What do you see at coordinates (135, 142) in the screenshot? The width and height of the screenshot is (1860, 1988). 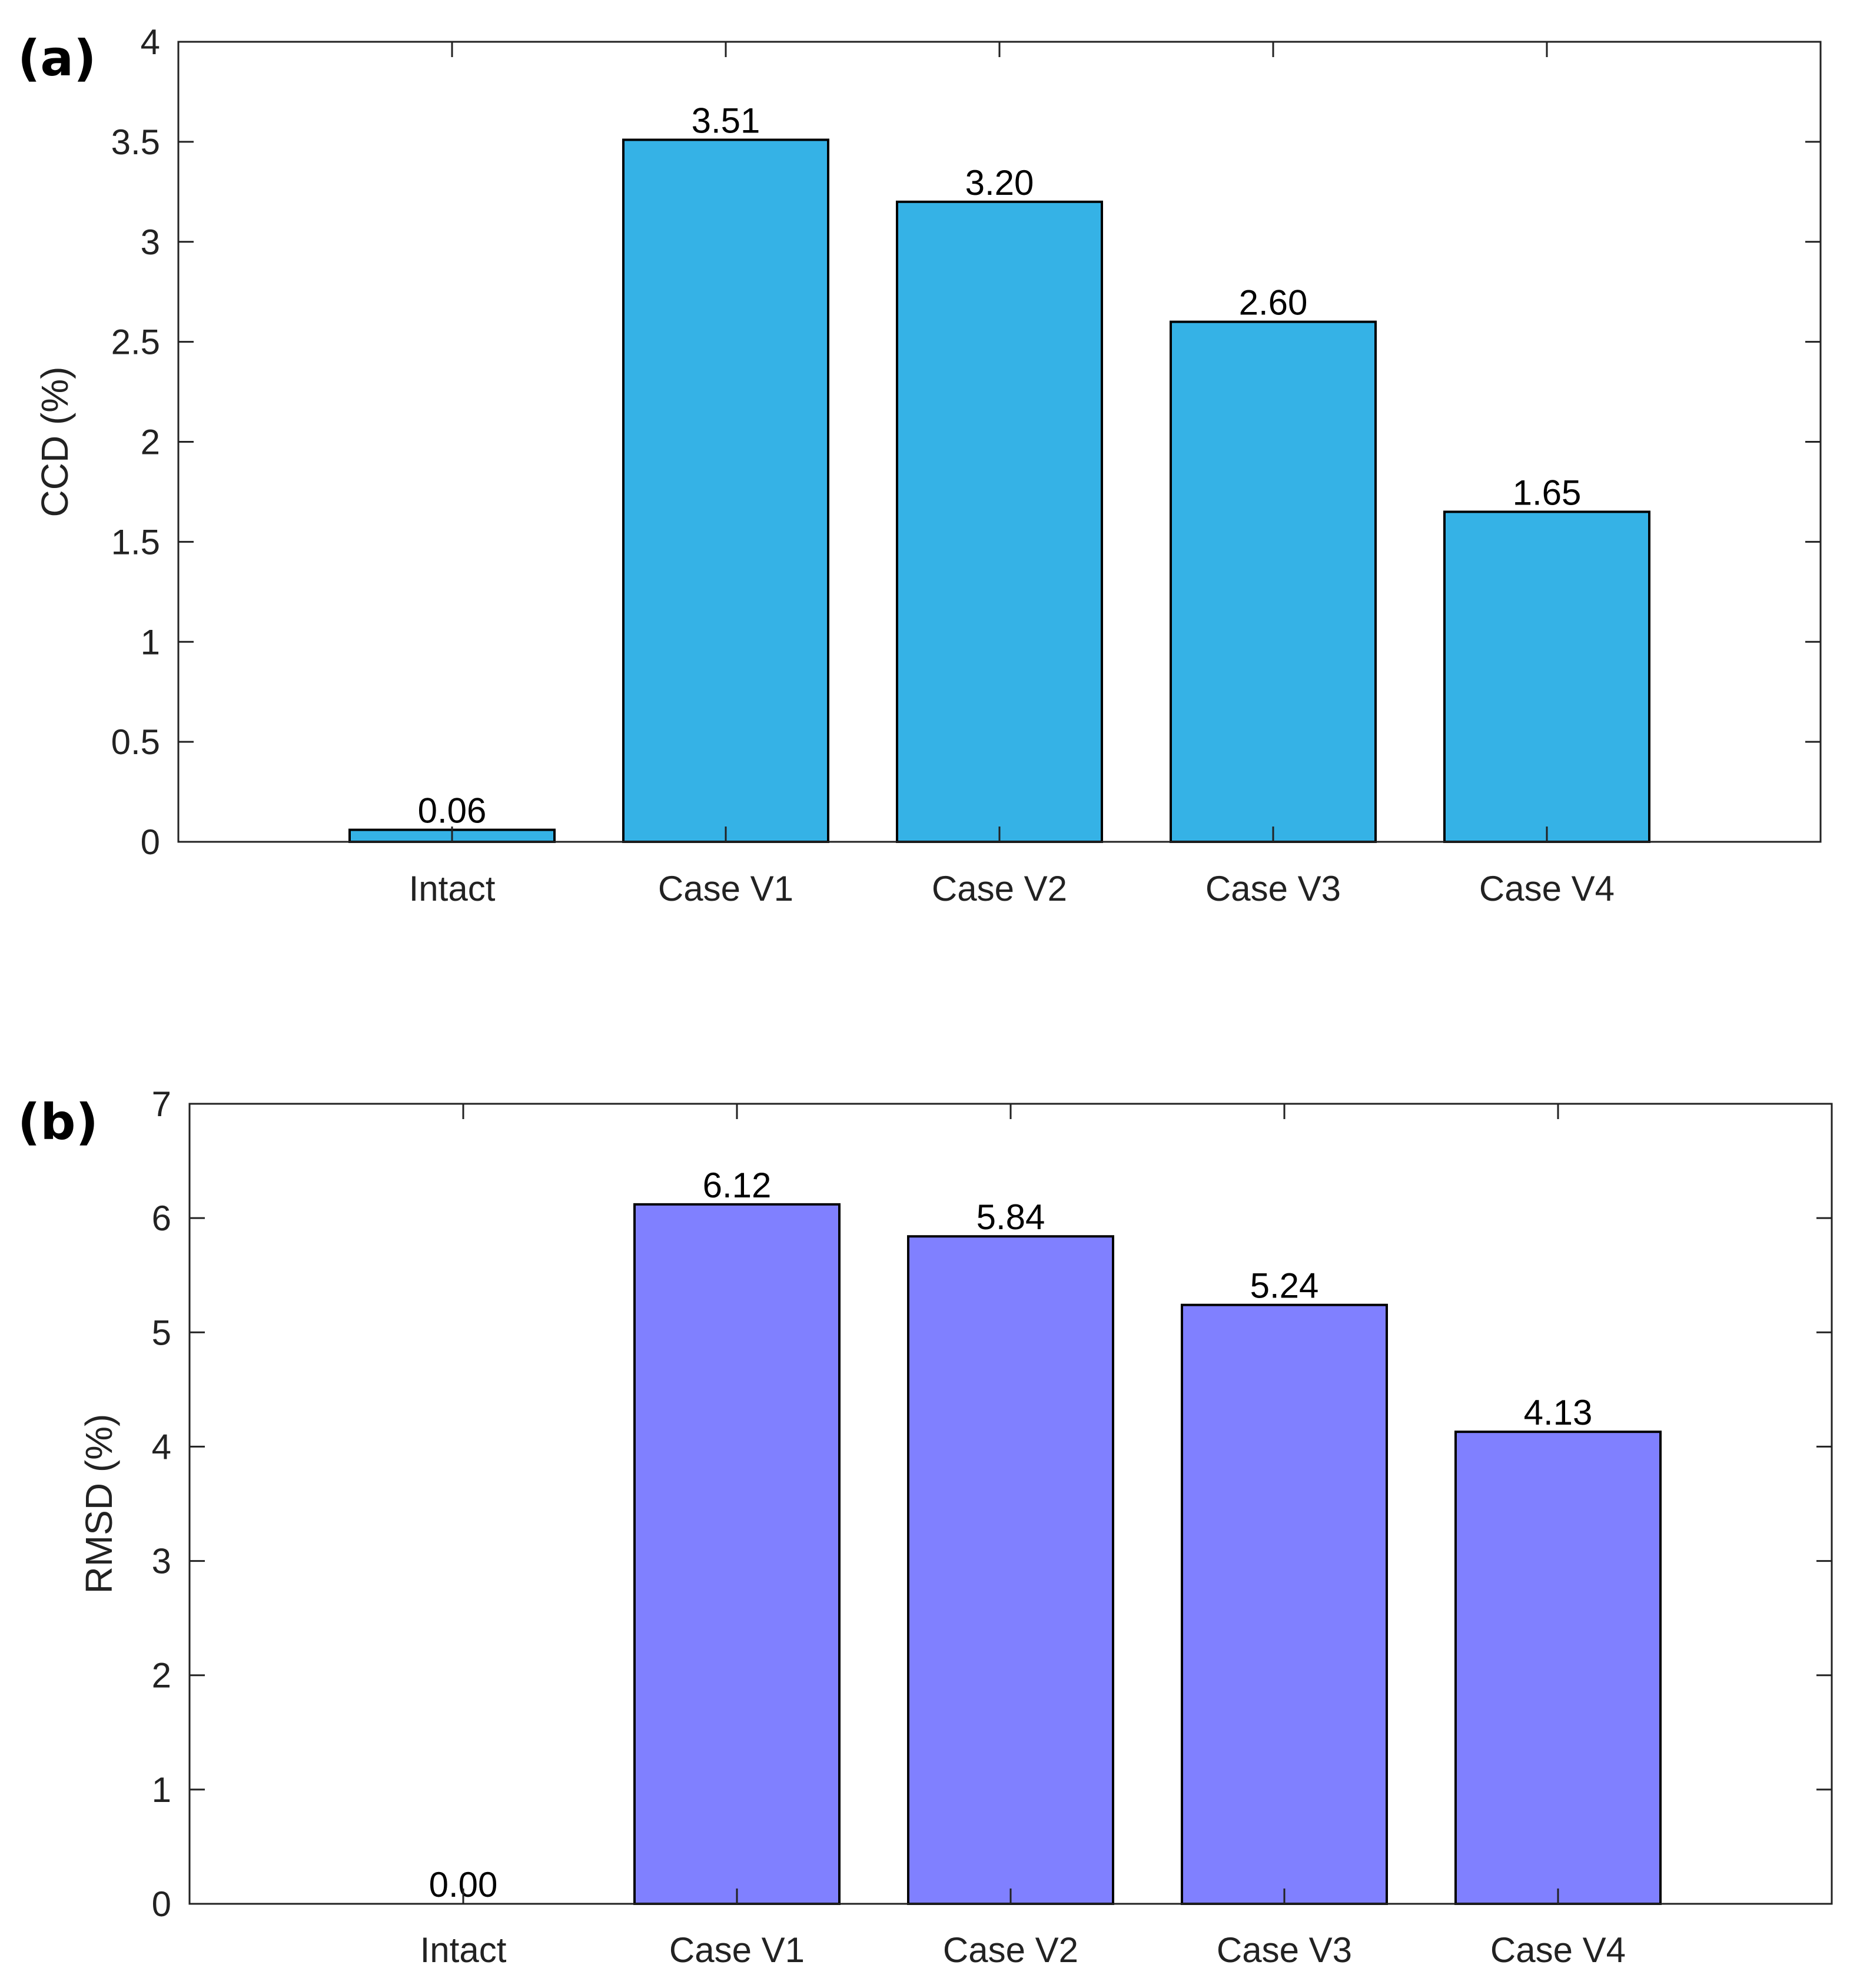 I see `y-tick-label: 3.5` at bounding box center [135, 142].